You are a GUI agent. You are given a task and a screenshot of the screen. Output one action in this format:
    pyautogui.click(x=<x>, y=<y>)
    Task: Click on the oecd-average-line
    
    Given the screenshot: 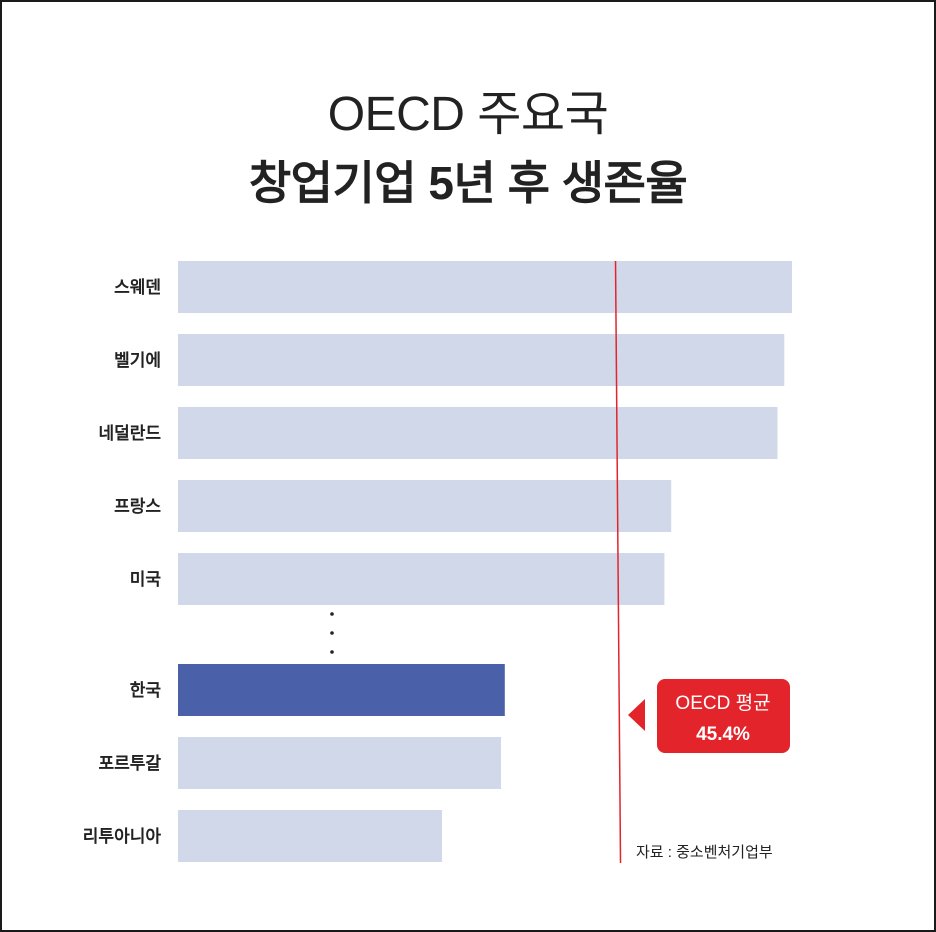 What is the action you would take?
    pyautogui.click(x=618, y=562)
    